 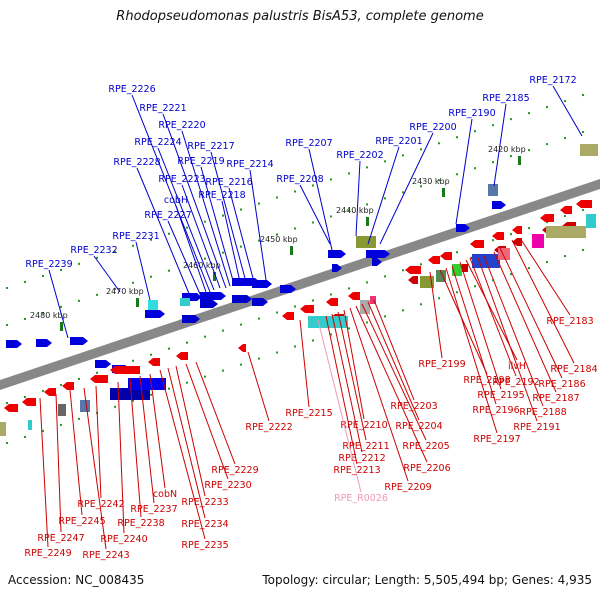 What do you see at coordinates (234, 470) in the screenshot?
I see `gene-label: RPE_2229` at bounding box center [234, 470].